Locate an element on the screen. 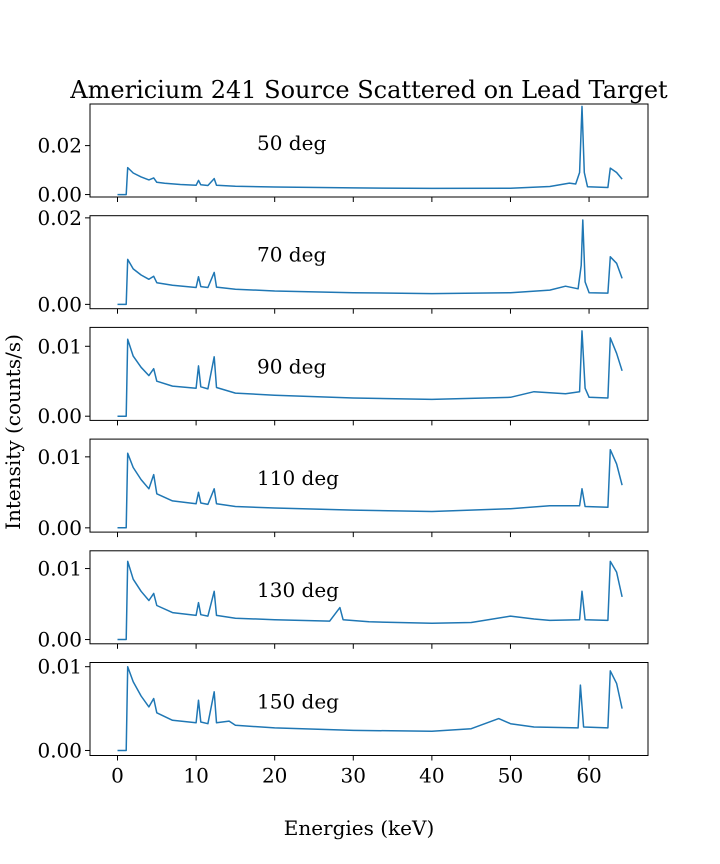 This screenshot has height=864, width=720. x-tick-label: 50 is located at coordinates (510, 776).